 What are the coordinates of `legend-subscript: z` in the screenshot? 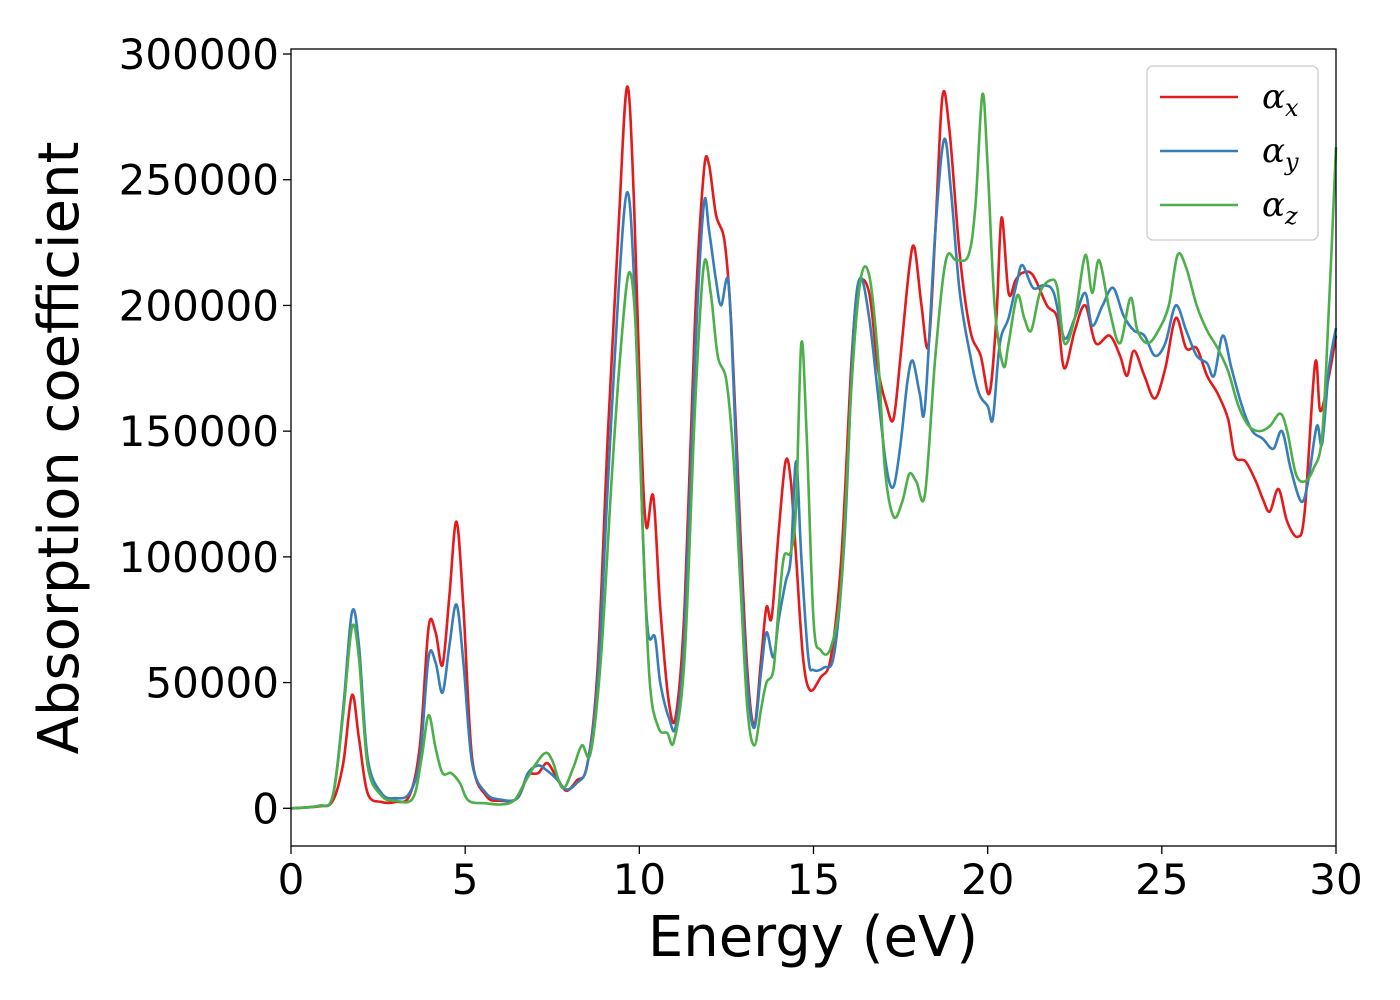 It's located at (1291, 216).